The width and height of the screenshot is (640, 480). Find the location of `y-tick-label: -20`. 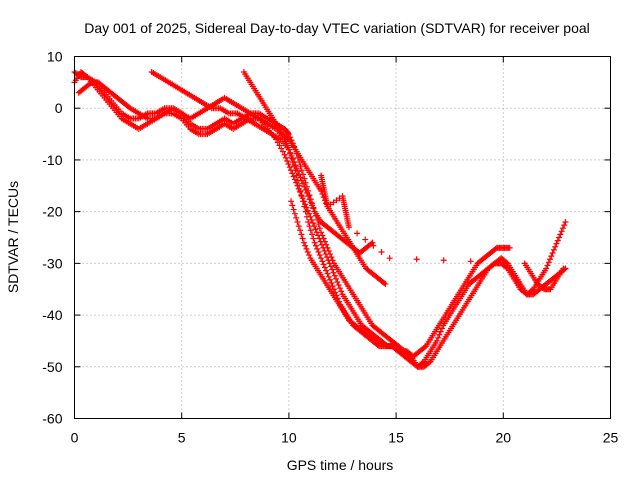

y-tick-label: -20 is located at coordinates (52, 212).